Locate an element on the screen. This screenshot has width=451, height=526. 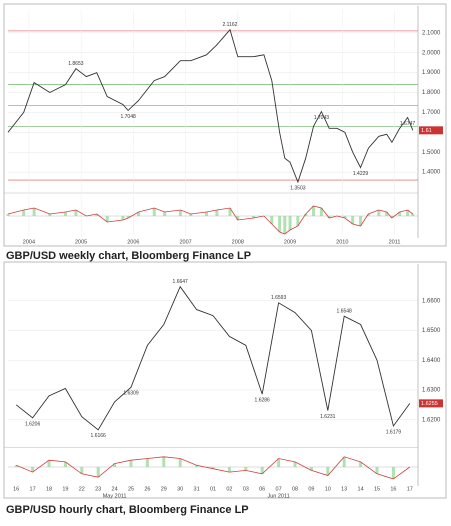
last-price-label: 1.6255 is located at coordinates (429, 404).